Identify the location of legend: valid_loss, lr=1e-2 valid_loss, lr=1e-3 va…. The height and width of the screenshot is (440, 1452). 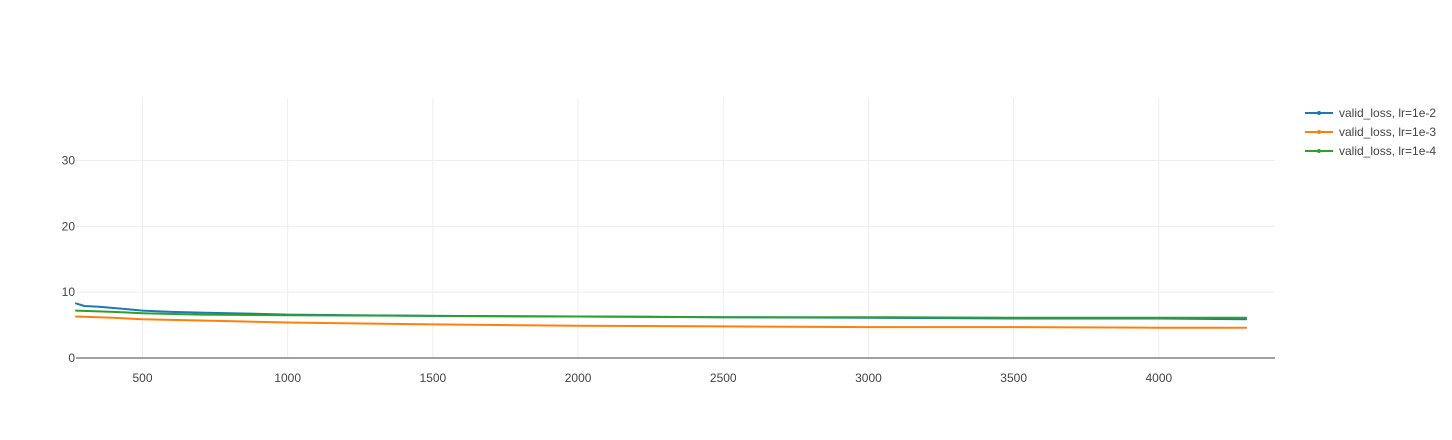
(1370, 132).